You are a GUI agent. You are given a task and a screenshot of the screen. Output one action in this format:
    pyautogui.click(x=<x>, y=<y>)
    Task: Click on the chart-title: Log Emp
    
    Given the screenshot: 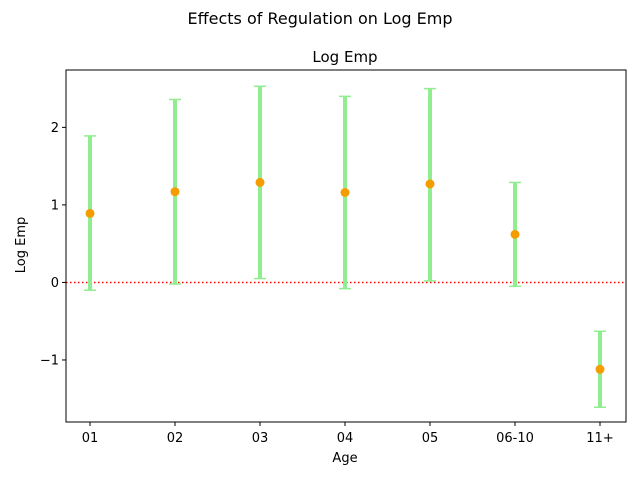 What is the action you would take?
    pyautogui.click(x=344, y=57)
    